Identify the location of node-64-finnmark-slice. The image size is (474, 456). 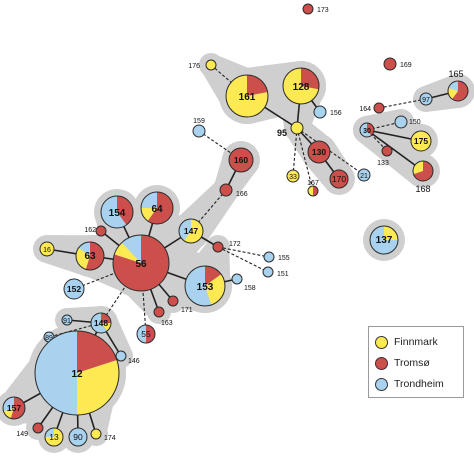
(149, 214).